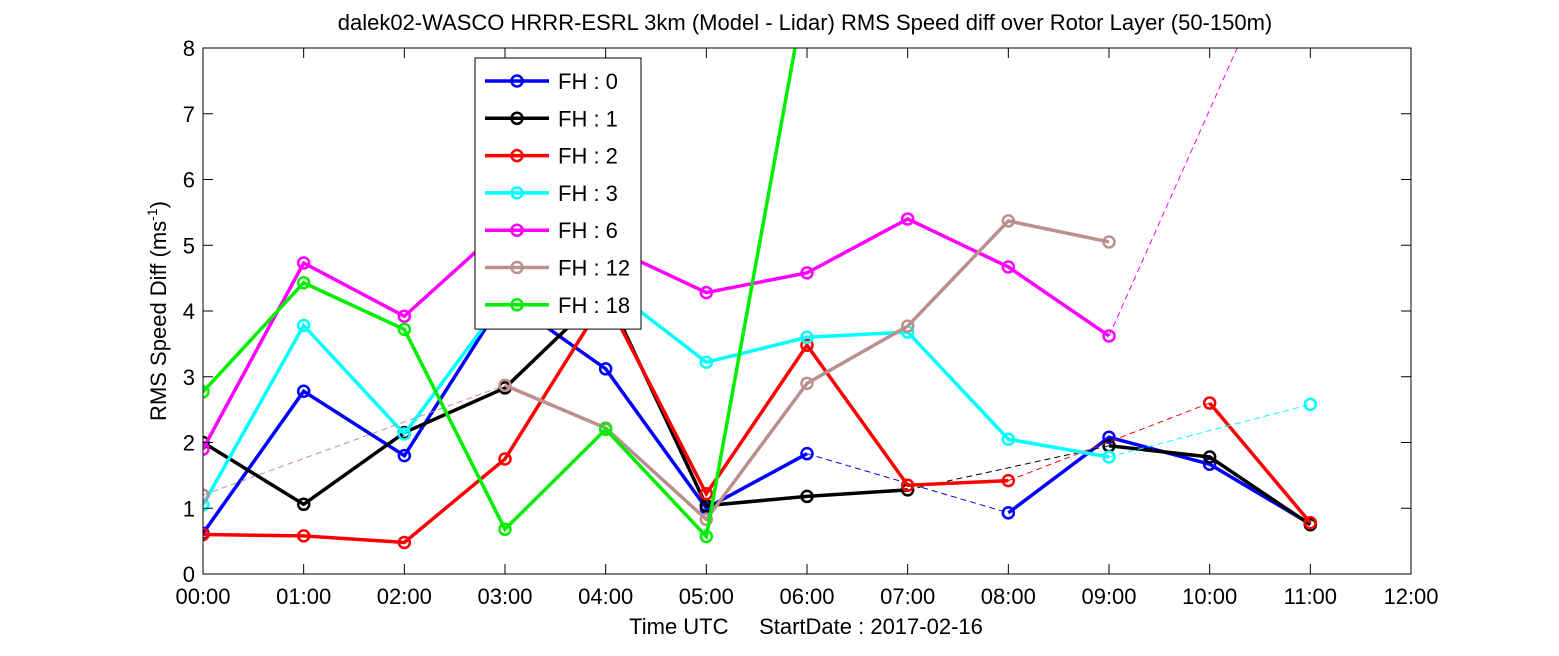  I want to click on y-tick-label: 1, so click(189, 508).